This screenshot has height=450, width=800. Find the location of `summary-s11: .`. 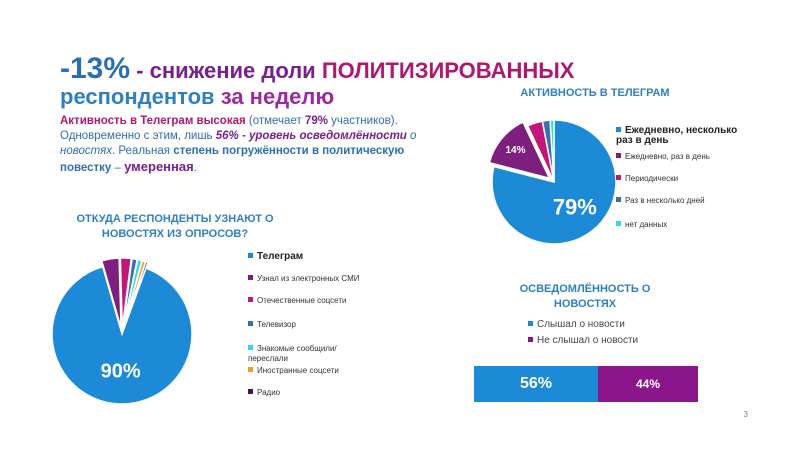

summary-s11: . is located at coordinates (195, 168).